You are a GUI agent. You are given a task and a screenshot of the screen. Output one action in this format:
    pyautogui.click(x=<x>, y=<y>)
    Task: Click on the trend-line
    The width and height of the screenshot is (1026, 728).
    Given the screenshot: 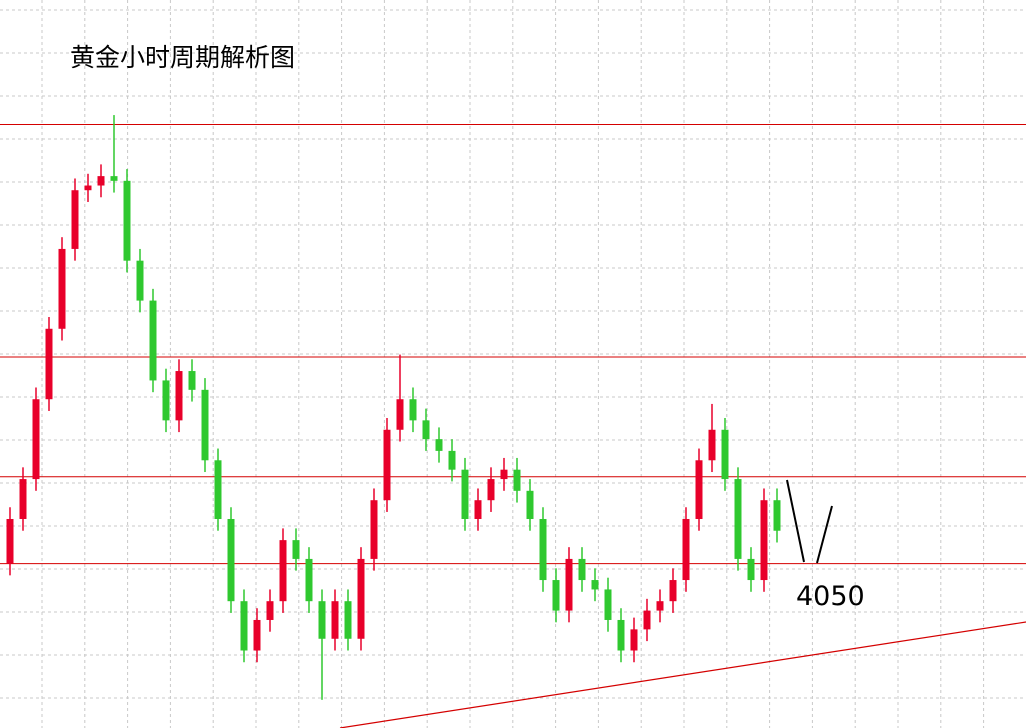 What is the action you would take?
    pyautogui.click(x=682, y=674)
    